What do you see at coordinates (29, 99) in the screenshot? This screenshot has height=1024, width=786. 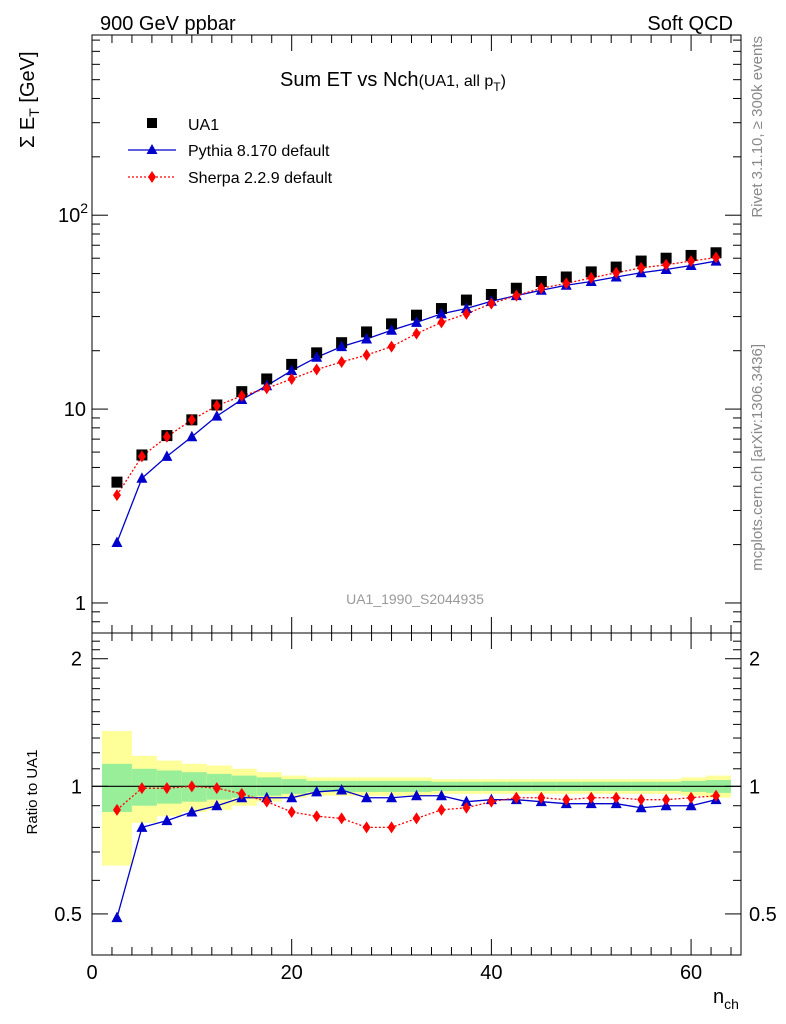 I see `main-y-axis-label: Σ ET [GeV]` at bounding box center [29, 99].